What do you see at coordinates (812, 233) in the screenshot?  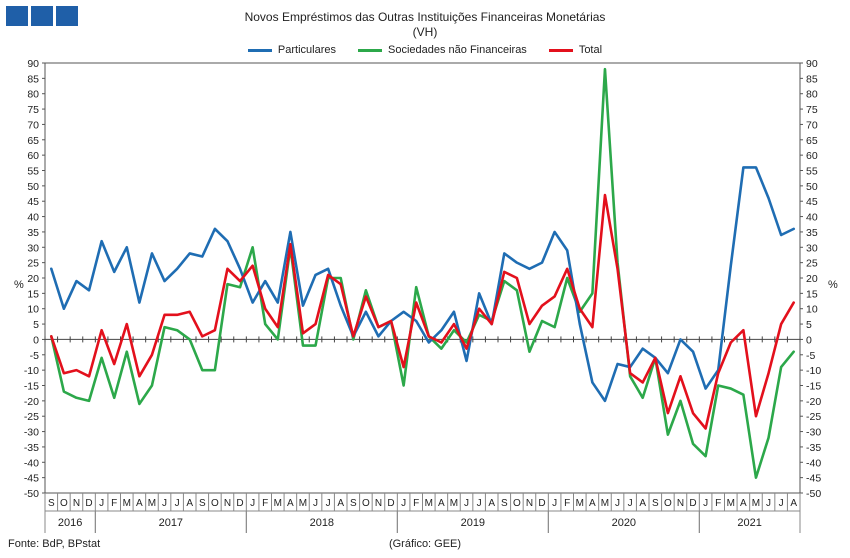 I see `y-tick-label-right: 35` at bounding box center [812, 233].